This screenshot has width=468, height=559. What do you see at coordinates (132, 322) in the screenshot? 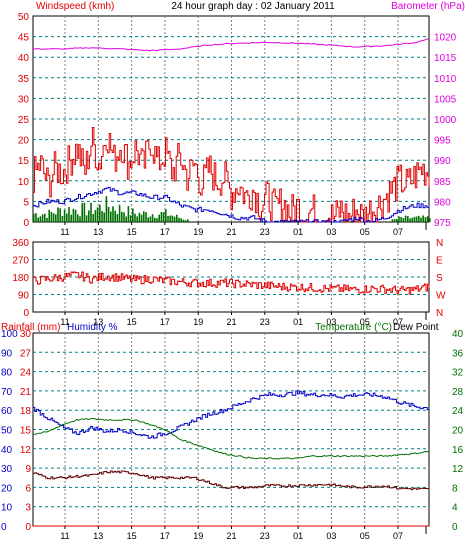
I see `x-tick-label: 15` at bounding box center [132, 322].